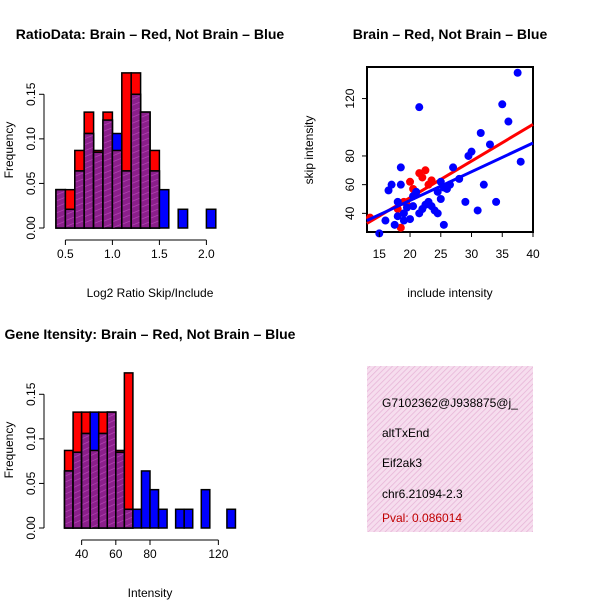  Describe the element at coordinates (108, 174) in the screenshot. I see `ratio-bar-overlap` at that location.